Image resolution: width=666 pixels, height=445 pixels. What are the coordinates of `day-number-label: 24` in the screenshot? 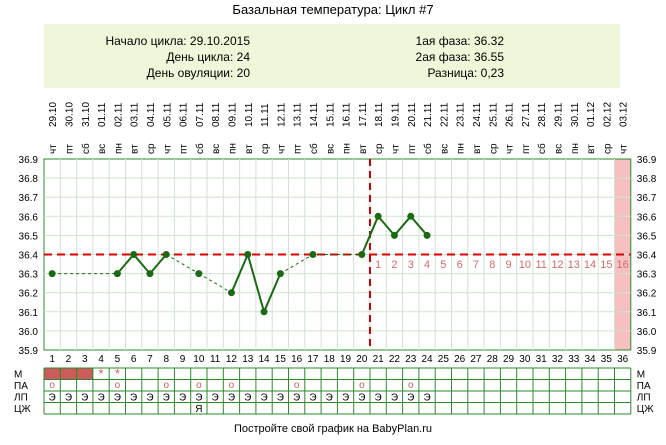 It's located at (427, 359).